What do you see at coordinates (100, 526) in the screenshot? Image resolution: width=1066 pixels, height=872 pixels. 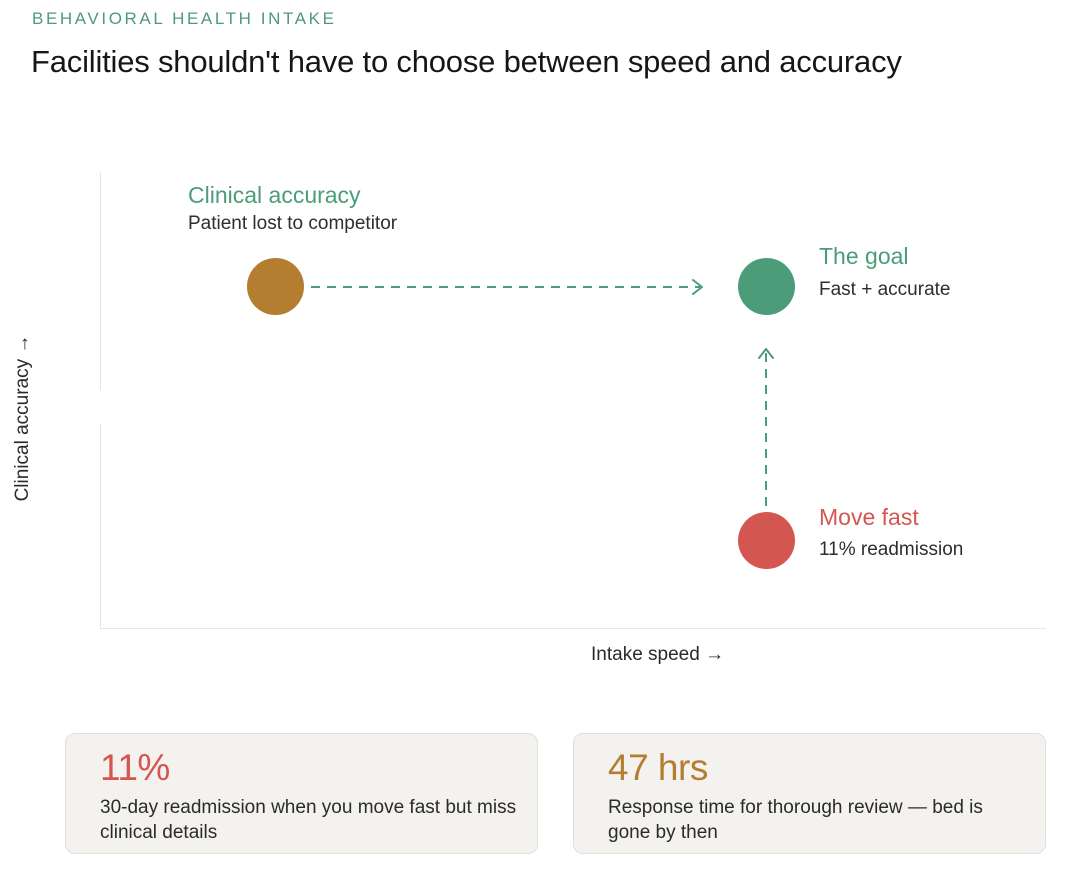 I see `y-axis-line-lower` at bounding box center [100, 526].